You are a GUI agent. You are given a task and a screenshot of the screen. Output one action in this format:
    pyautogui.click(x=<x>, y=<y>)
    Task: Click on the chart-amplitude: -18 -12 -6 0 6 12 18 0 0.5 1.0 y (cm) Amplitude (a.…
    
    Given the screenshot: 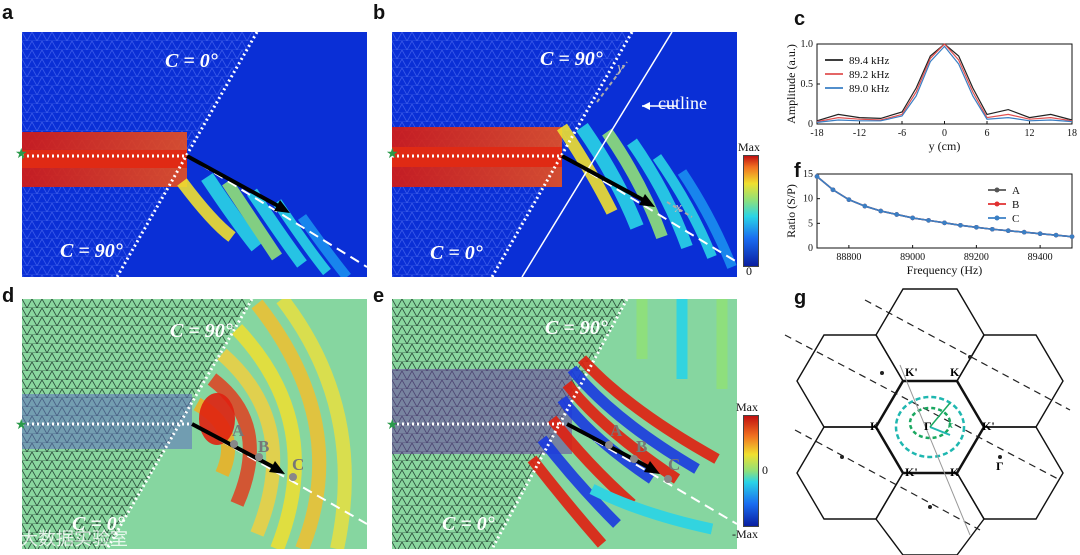 What is the action you would take?
    pyautogui.click(x=930, y=96)
    